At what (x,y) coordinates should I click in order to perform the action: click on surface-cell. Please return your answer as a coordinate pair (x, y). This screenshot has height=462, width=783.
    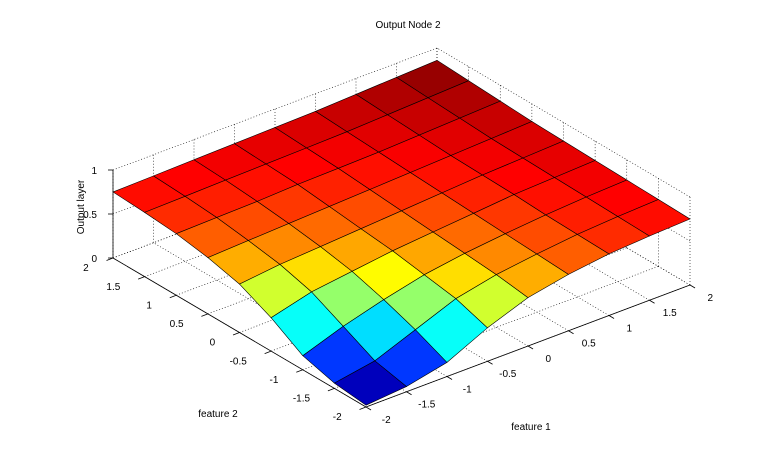
    Looking at the image, I should click on (654, 218).